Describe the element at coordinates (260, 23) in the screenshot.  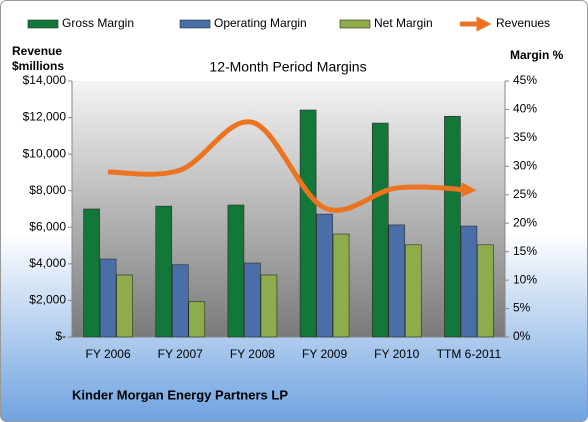
I see `legend-label: Operating Margin` at that location.